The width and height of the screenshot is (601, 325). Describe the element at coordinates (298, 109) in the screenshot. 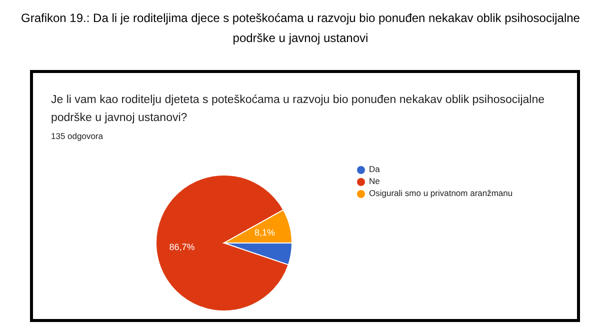

I see `chart-subtitle: Je li vam kao roditelju djeteta s poteškoćama u razvoju bio ponuđen nekakav oblik psihosocijalne podrške u javnoj ustanovi?` at that location.